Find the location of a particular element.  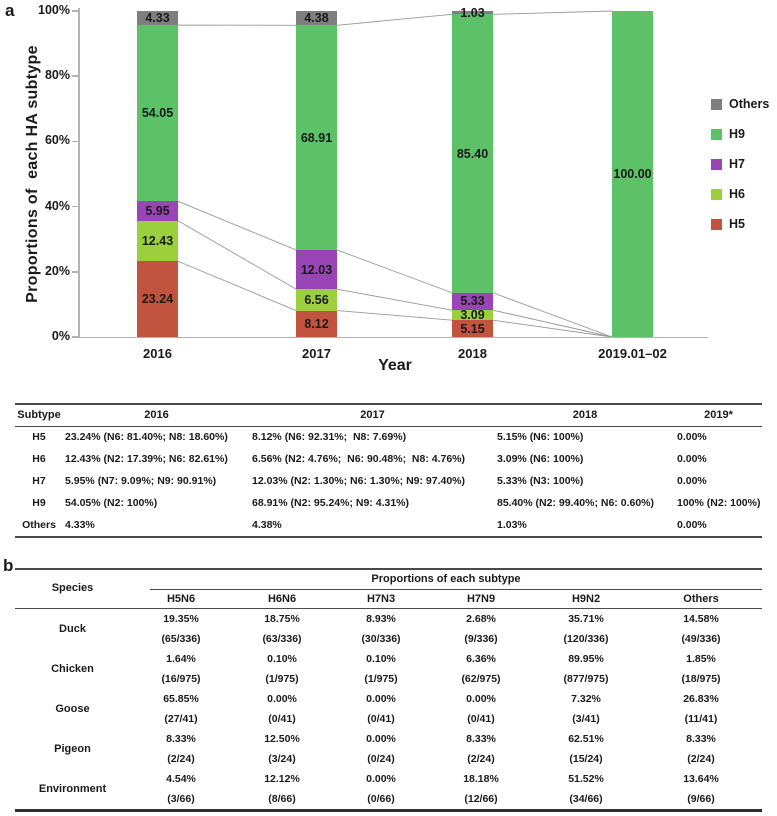

table-b-subheader-row: H5N6 H6N6 H7N3 H7N9 H9N2 Others is located at coordinates (388, 598).